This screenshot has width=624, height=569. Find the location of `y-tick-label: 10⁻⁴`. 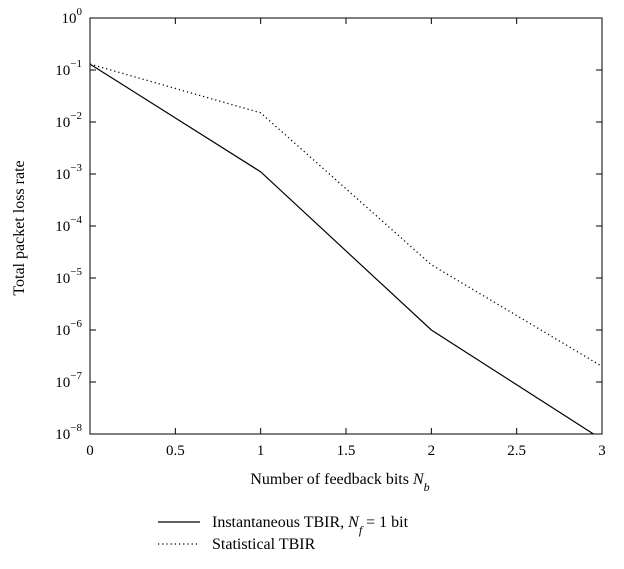

y-tick-label: 10⁻⁴ is located at coordinates (68, 224).